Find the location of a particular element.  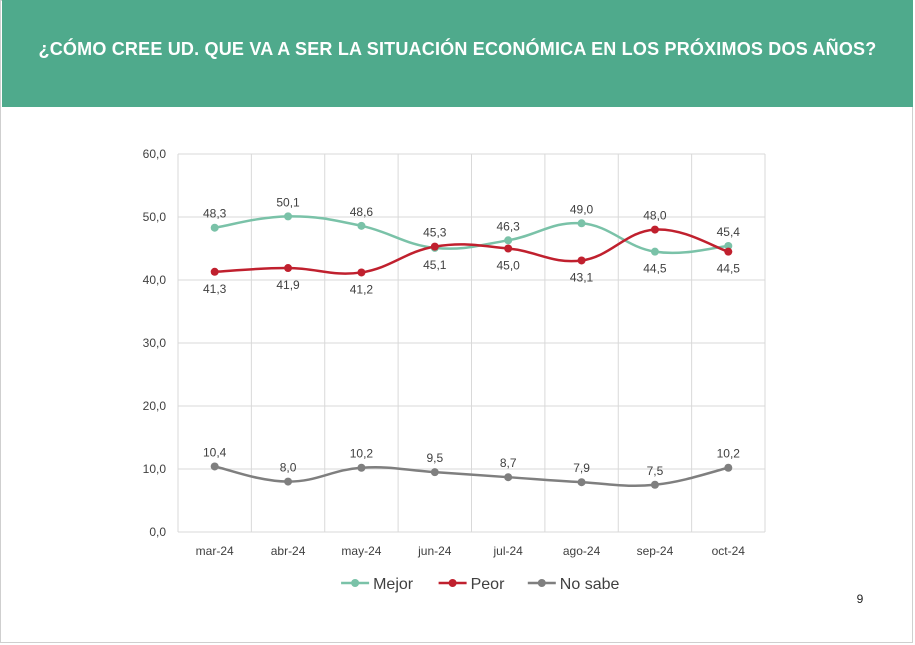

legend-marker-peor is located at coordinates (452, 583).